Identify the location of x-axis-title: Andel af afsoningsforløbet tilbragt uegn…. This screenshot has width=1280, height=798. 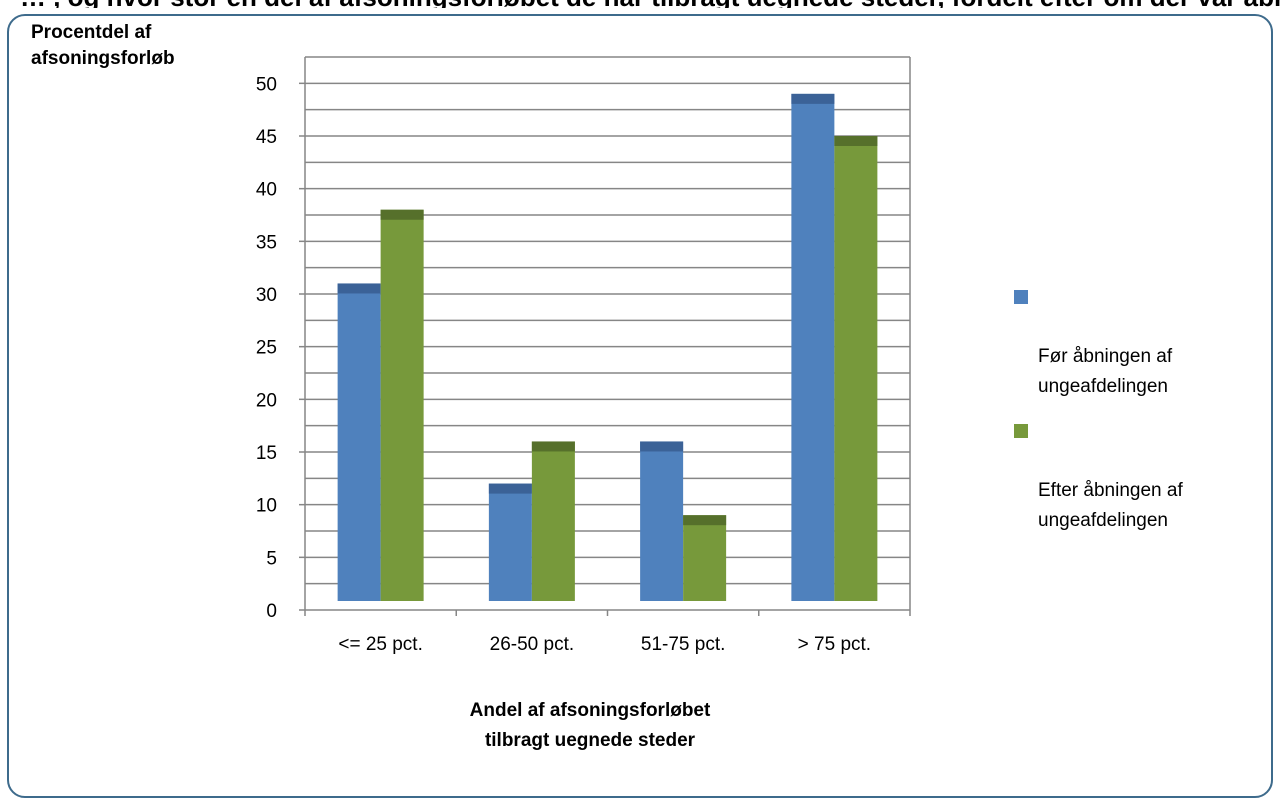
(590, 725).